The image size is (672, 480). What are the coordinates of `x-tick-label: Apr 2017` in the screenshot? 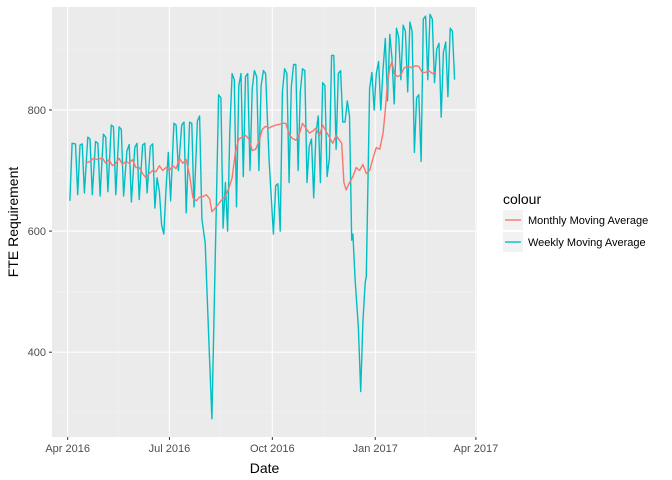 It's located at (476, 449).